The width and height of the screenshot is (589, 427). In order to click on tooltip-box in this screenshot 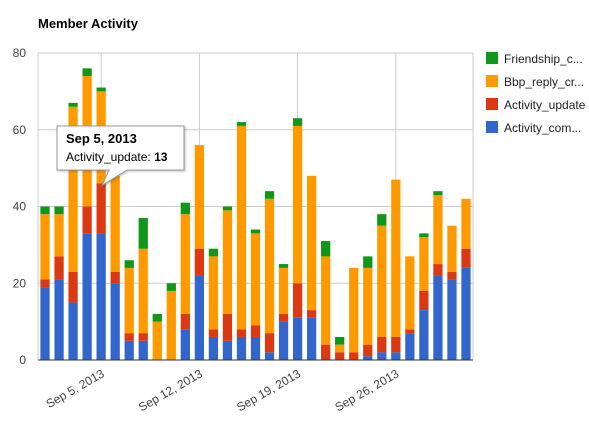, I will do `click(120, 156)`.